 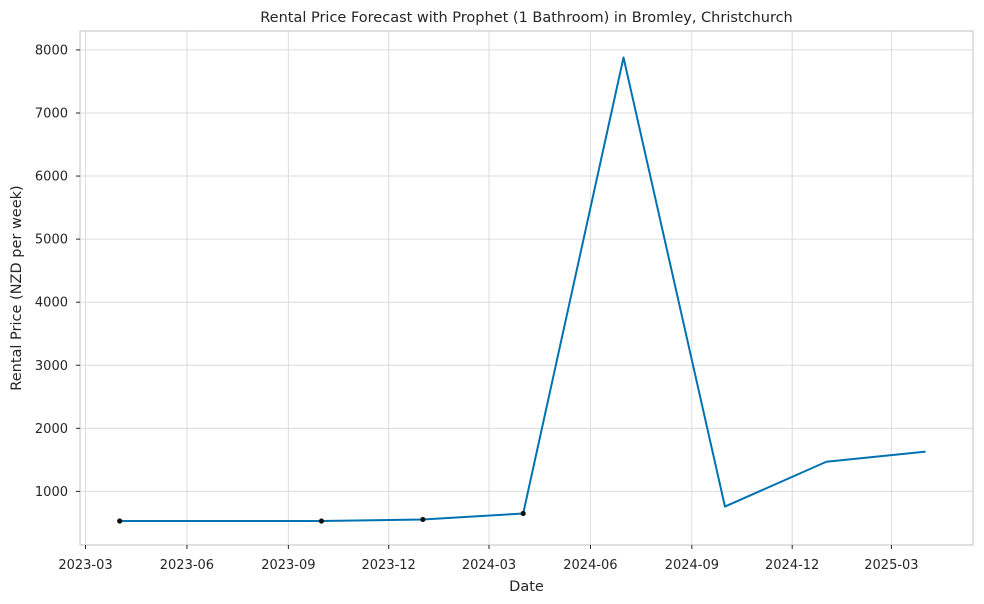 I want to click on x-tick-label: 2024-12, so click(x=792, y=565).